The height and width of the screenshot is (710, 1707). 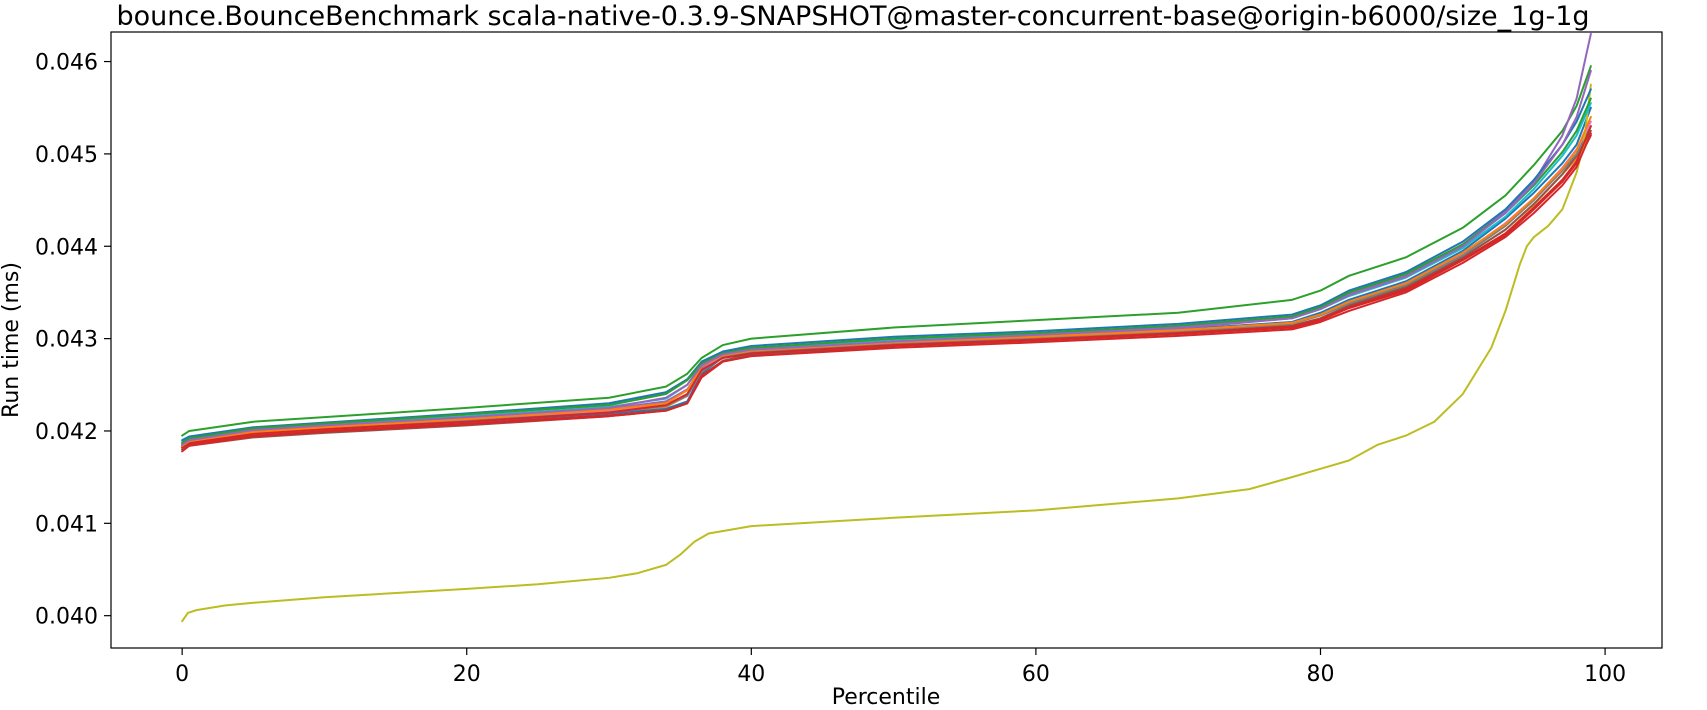 I want to click on y-tick-label: 0.046, so click(x=66, y=63).